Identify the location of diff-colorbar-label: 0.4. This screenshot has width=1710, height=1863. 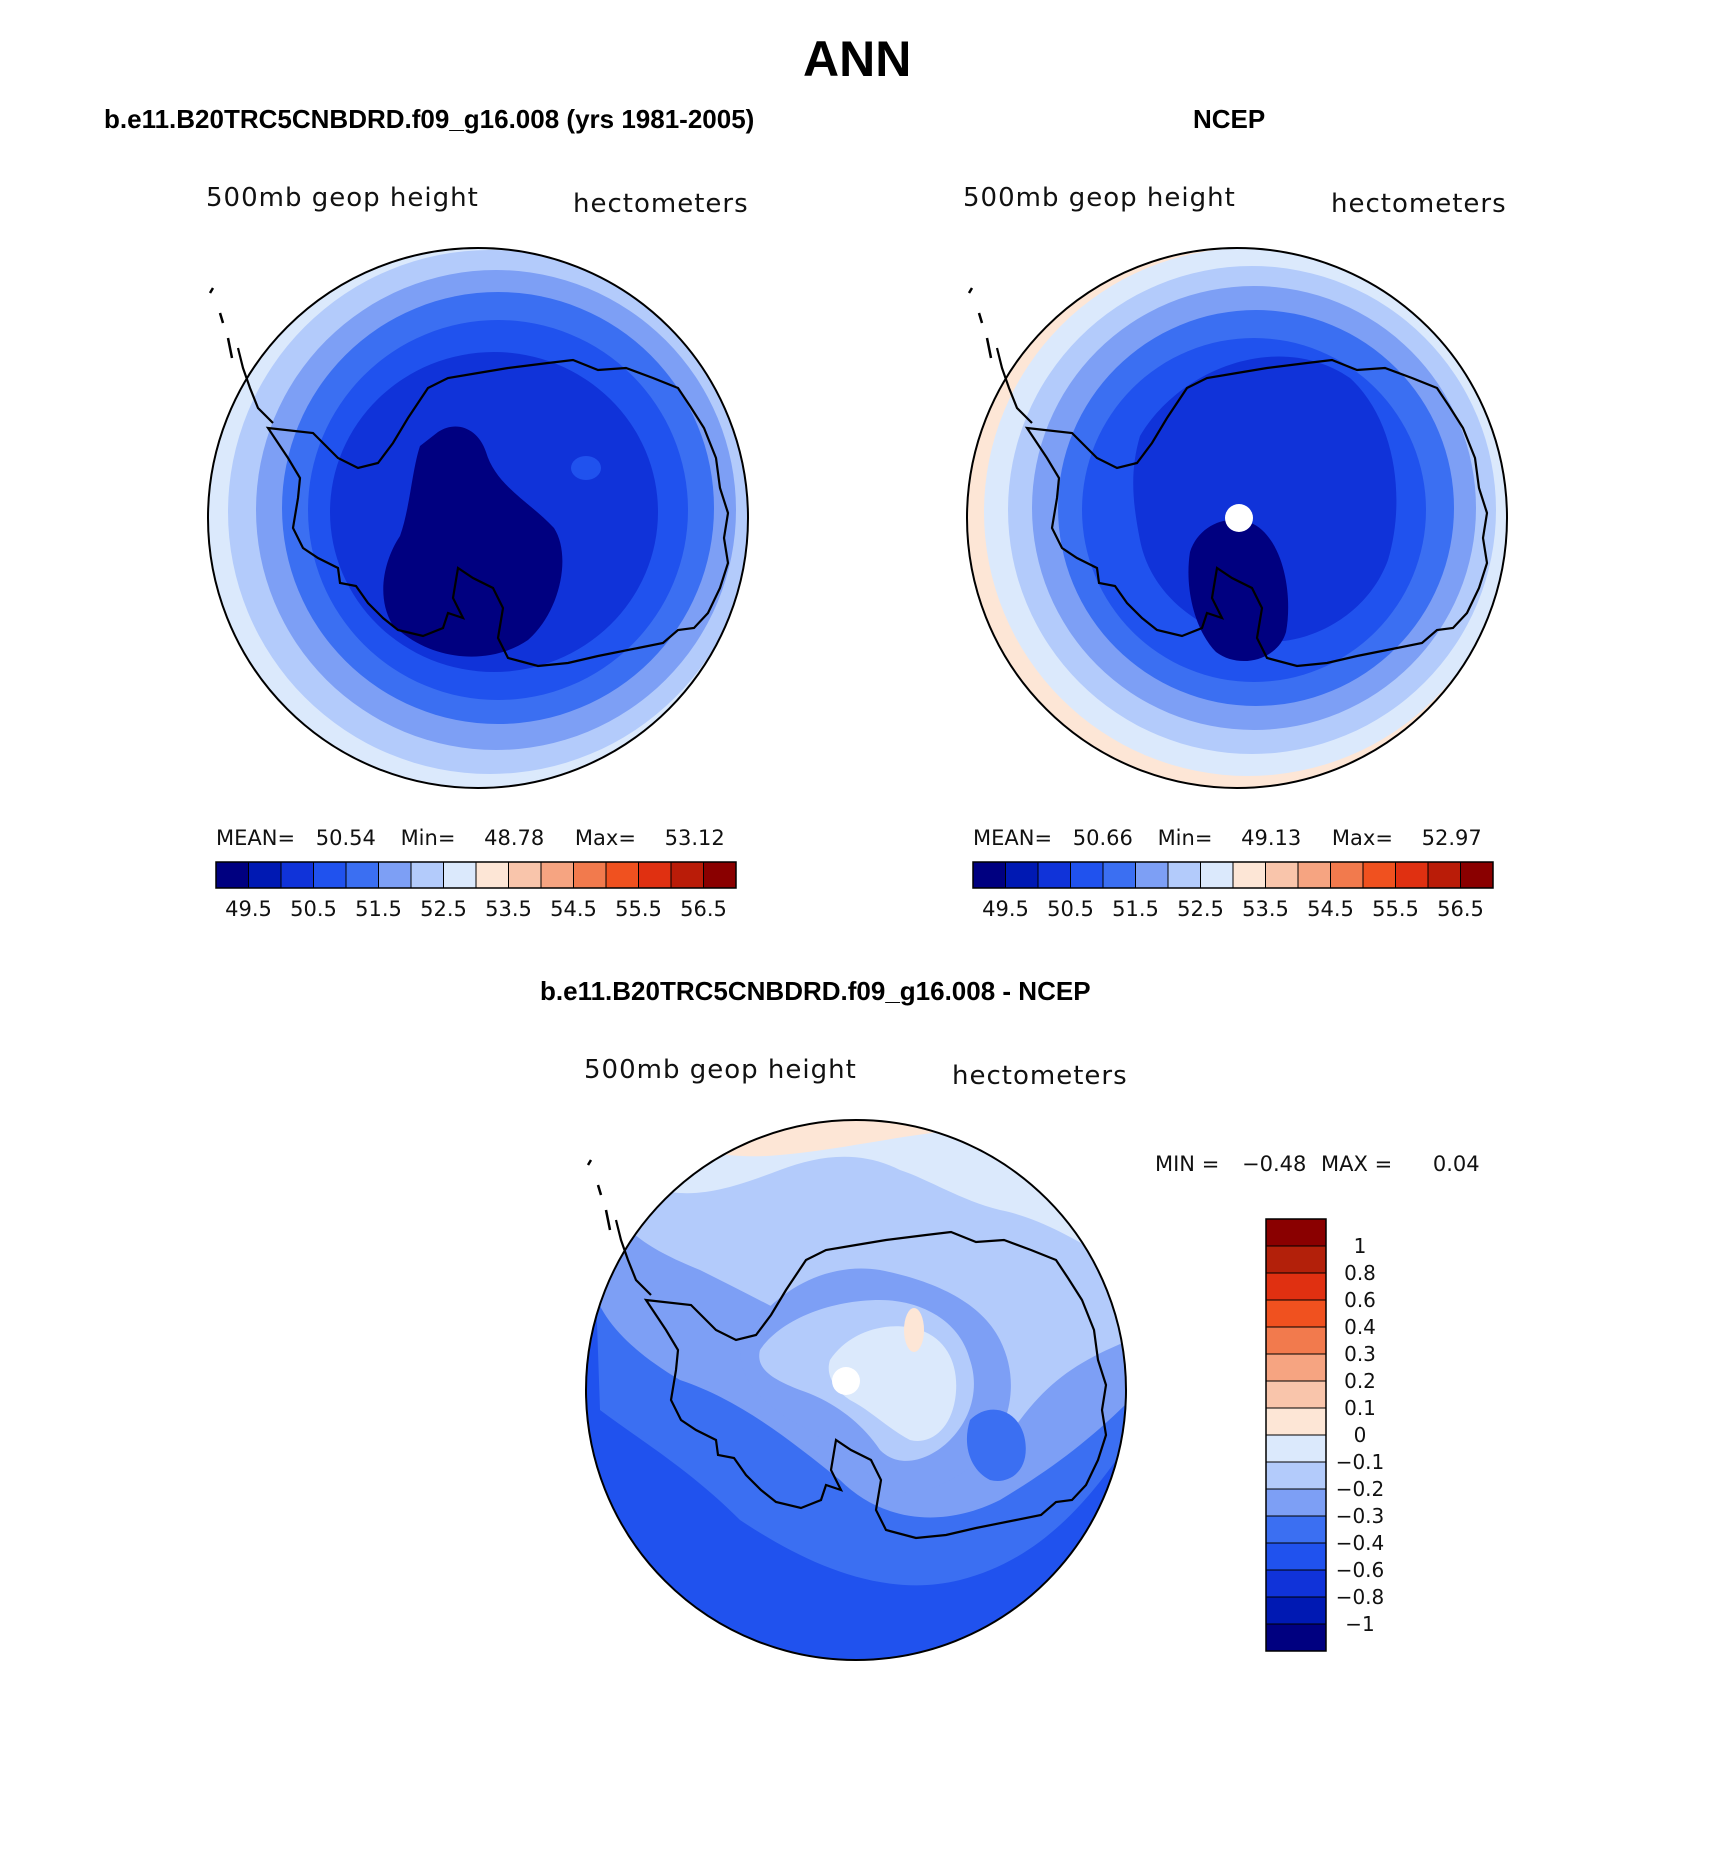
(1360, 1327).